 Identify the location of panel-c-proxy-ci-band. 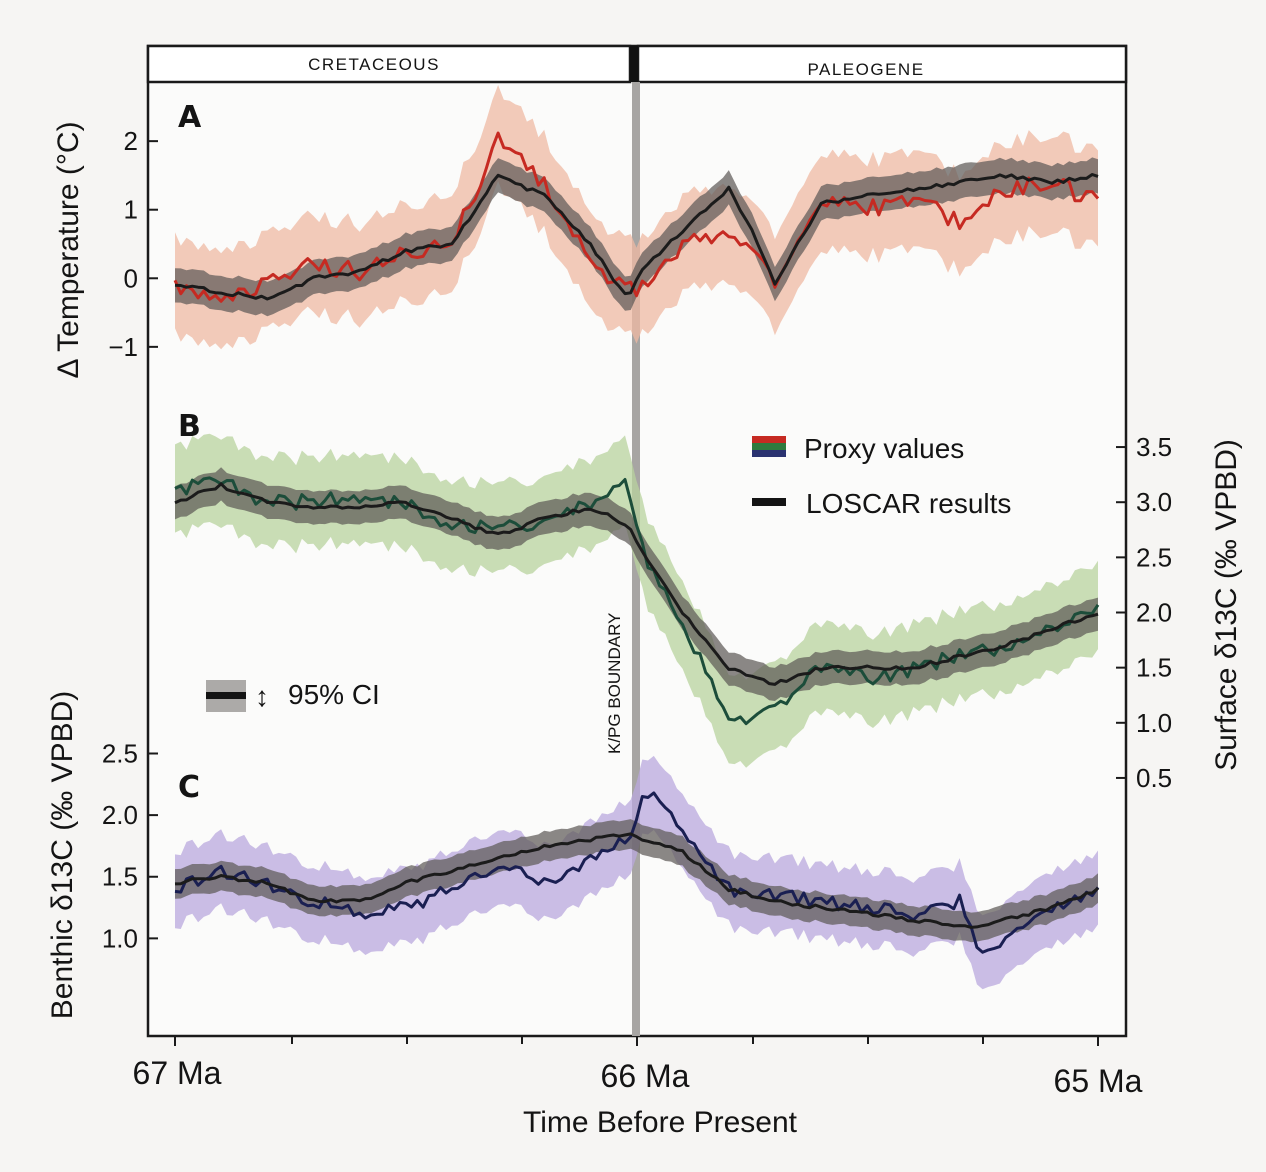
(636, 872).